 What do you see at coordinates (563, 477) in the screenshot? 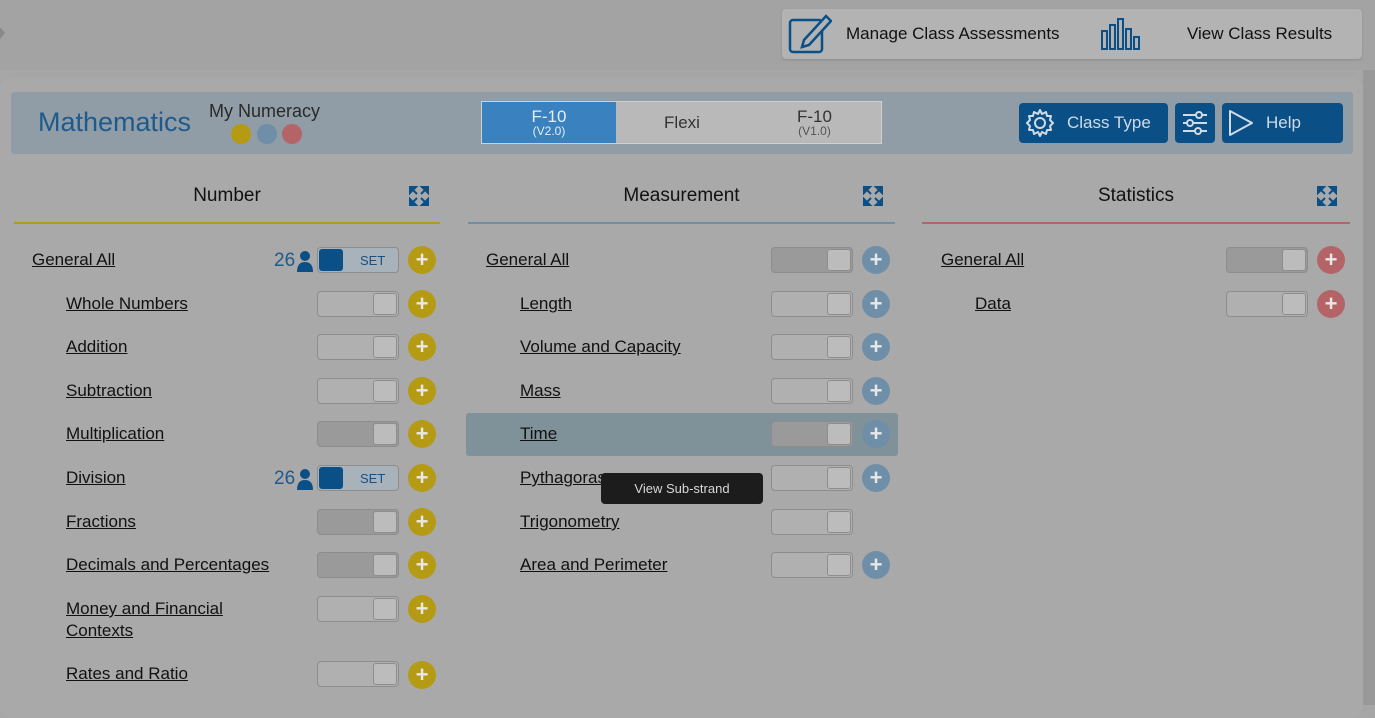
I see `substrand-link-pythagoras: Pythagoras` at bounding box center [563, 477].